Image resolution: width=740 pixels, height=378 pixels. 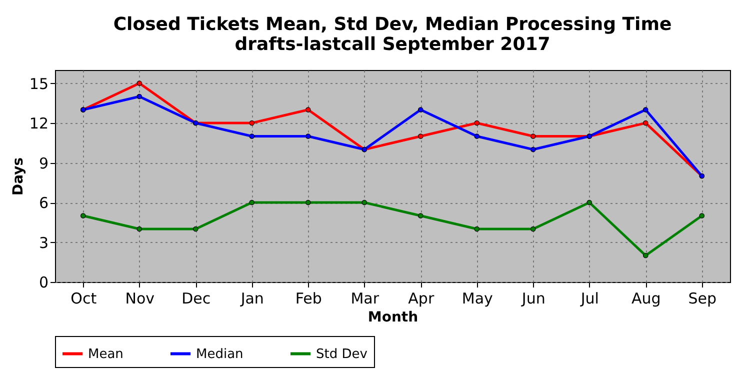 What do you see at coordinates (18, 176) in the screenshot?
I see `y-axis-title: Days` at bounding box center [18, 176].